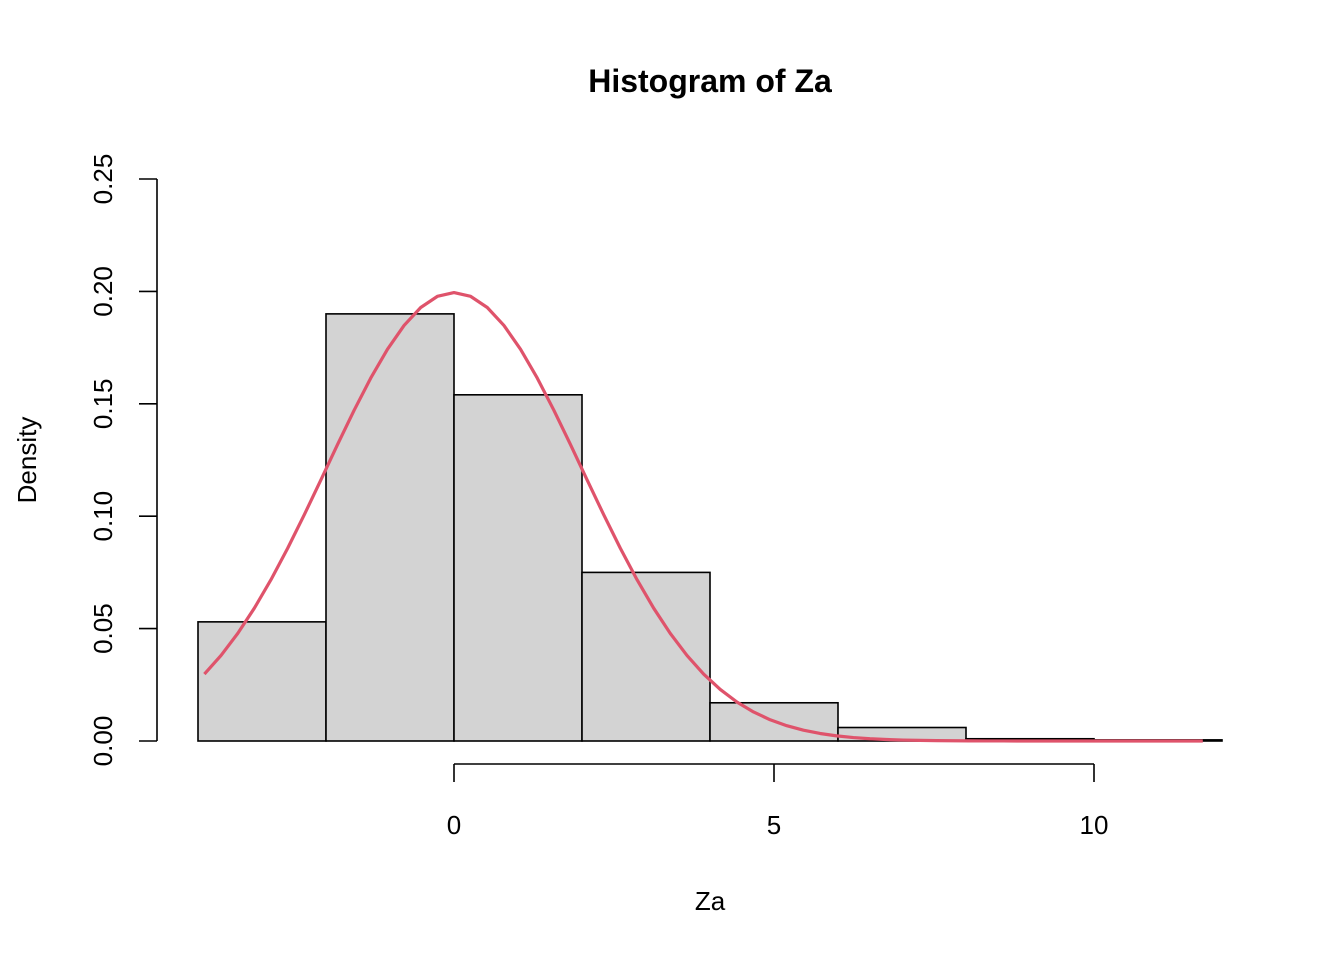 The image size is (1344, 960). Describe the element at coordinates (454, 825) in the screenshot. I see `x-tick-label: 0` at that location.